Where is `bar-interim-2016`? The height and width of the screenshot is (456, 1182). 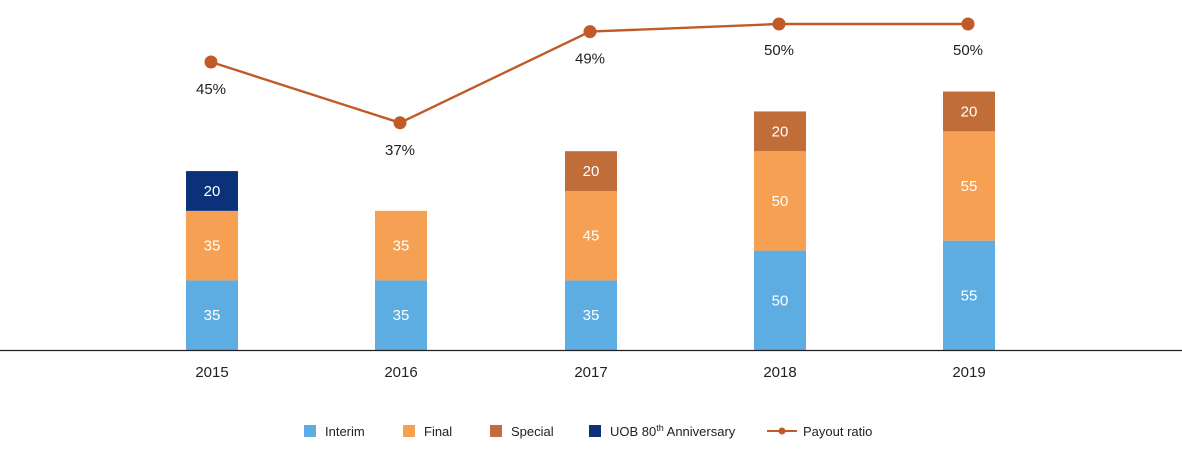 bar-interim-2016 is located at coordinates (401, 315).